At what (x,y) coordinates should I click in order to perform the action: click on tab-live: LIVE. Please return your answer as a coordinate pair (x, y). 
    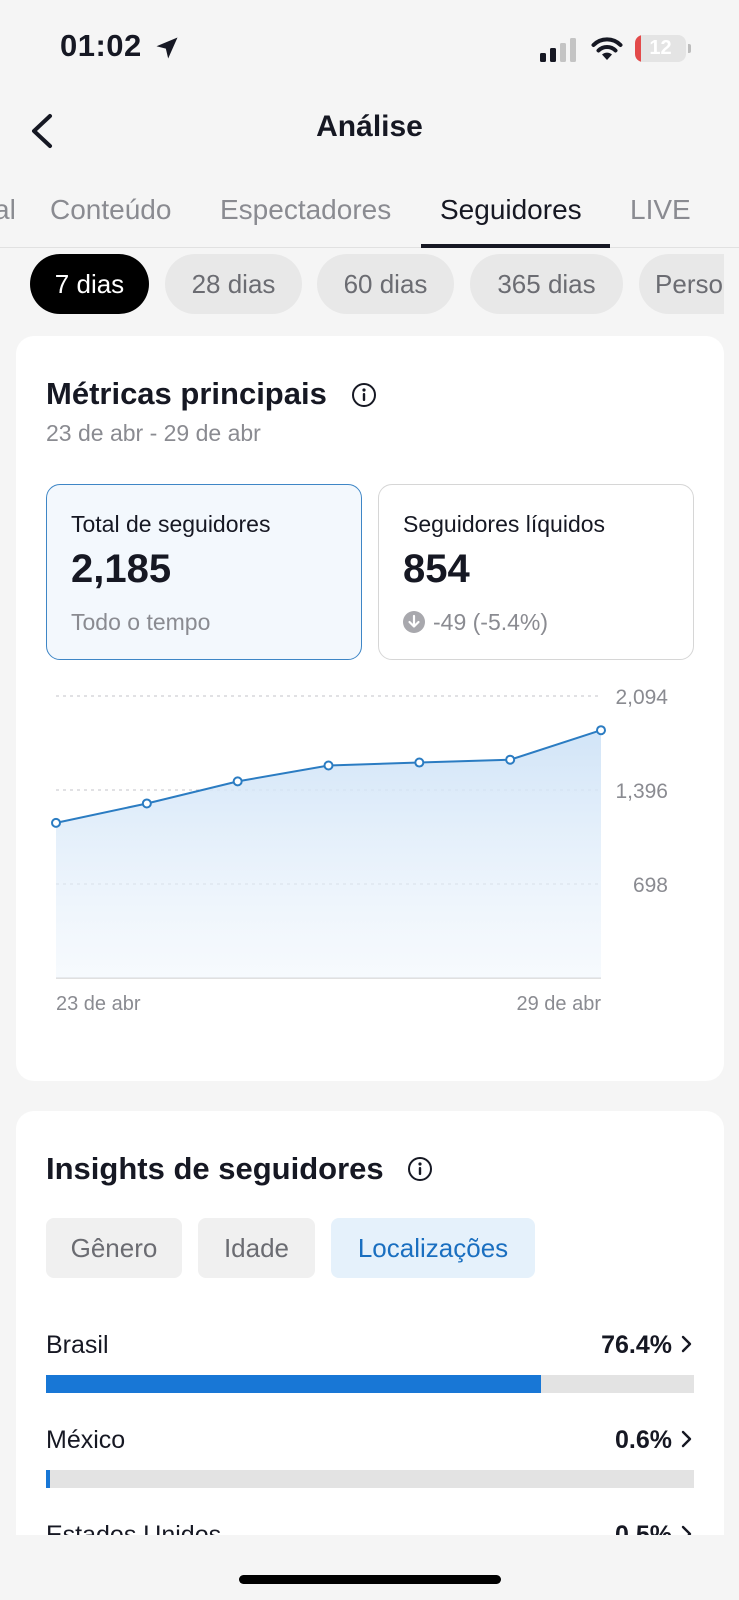
    Looking at the image, I should click on (660, 209).